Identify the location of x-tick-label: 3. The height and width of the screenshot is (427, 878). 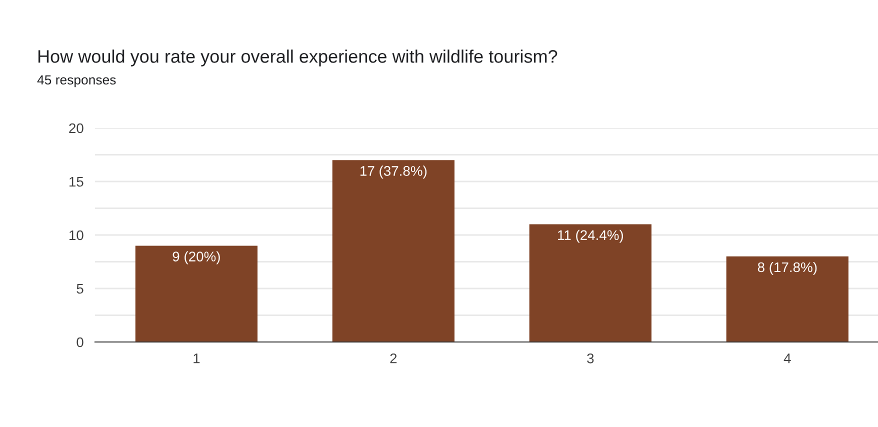
(590, 358).